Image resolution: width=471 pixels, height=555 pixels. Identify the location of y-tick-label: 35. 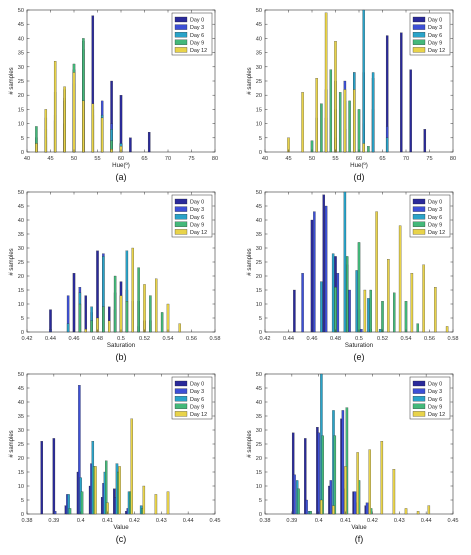
(259, 54).